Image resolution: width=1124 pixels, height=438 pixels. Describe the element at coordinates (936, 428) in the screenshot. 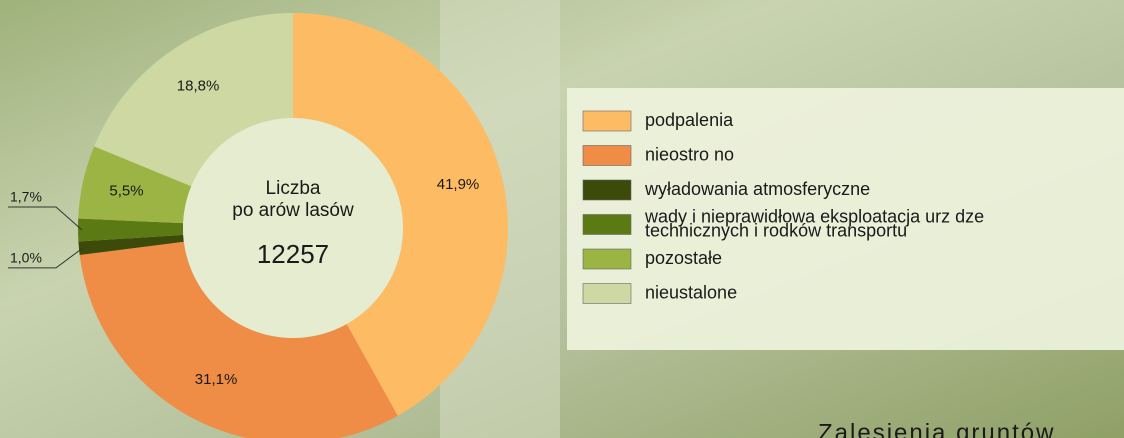

I see `footer-text: Zalesienia gruntów` at that location.